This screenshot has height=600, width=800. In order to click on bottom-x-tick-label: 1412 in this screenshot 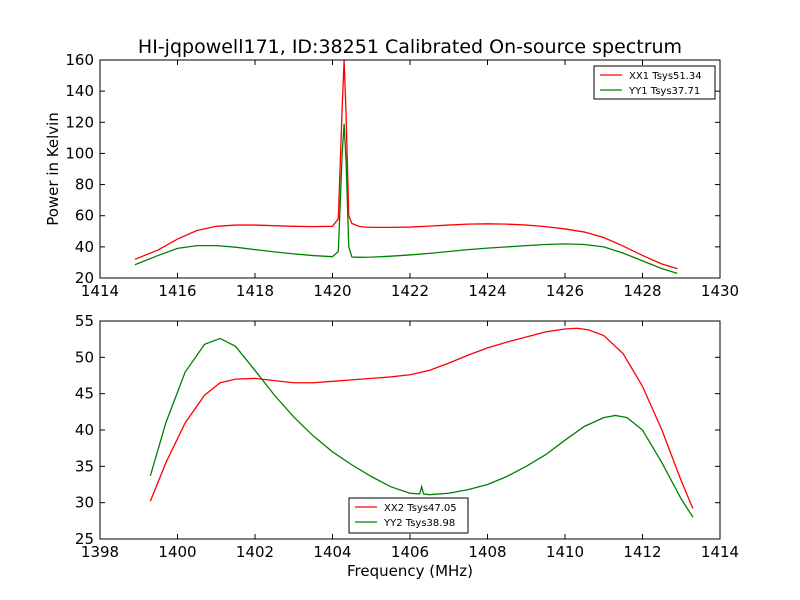, I will do `click(642, 552)`.